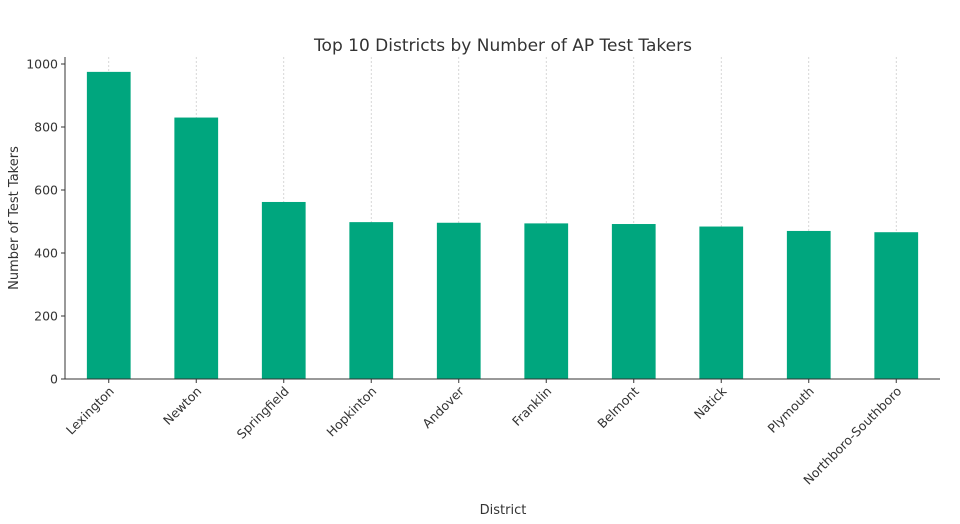  I want to click on x-tick-label: Franklin, so click(531, 406).